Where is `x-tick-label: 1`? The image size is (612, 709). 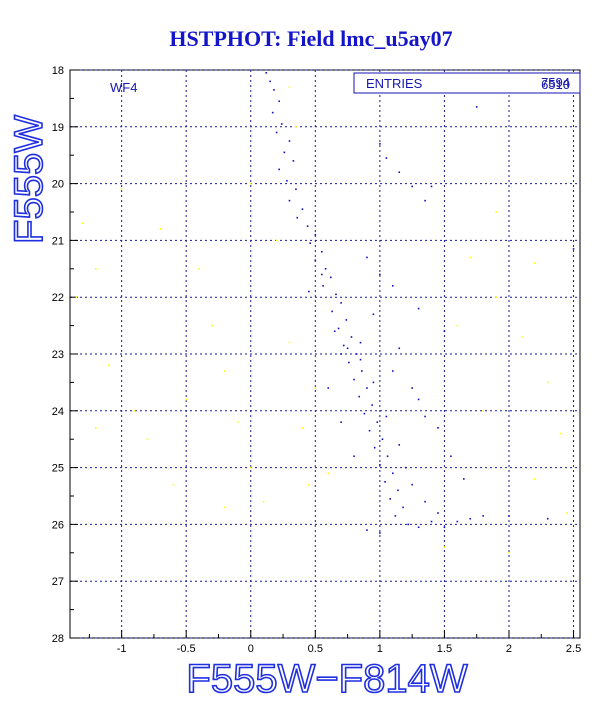
x-tick-label: 1 is located at coordinates (380, 649).